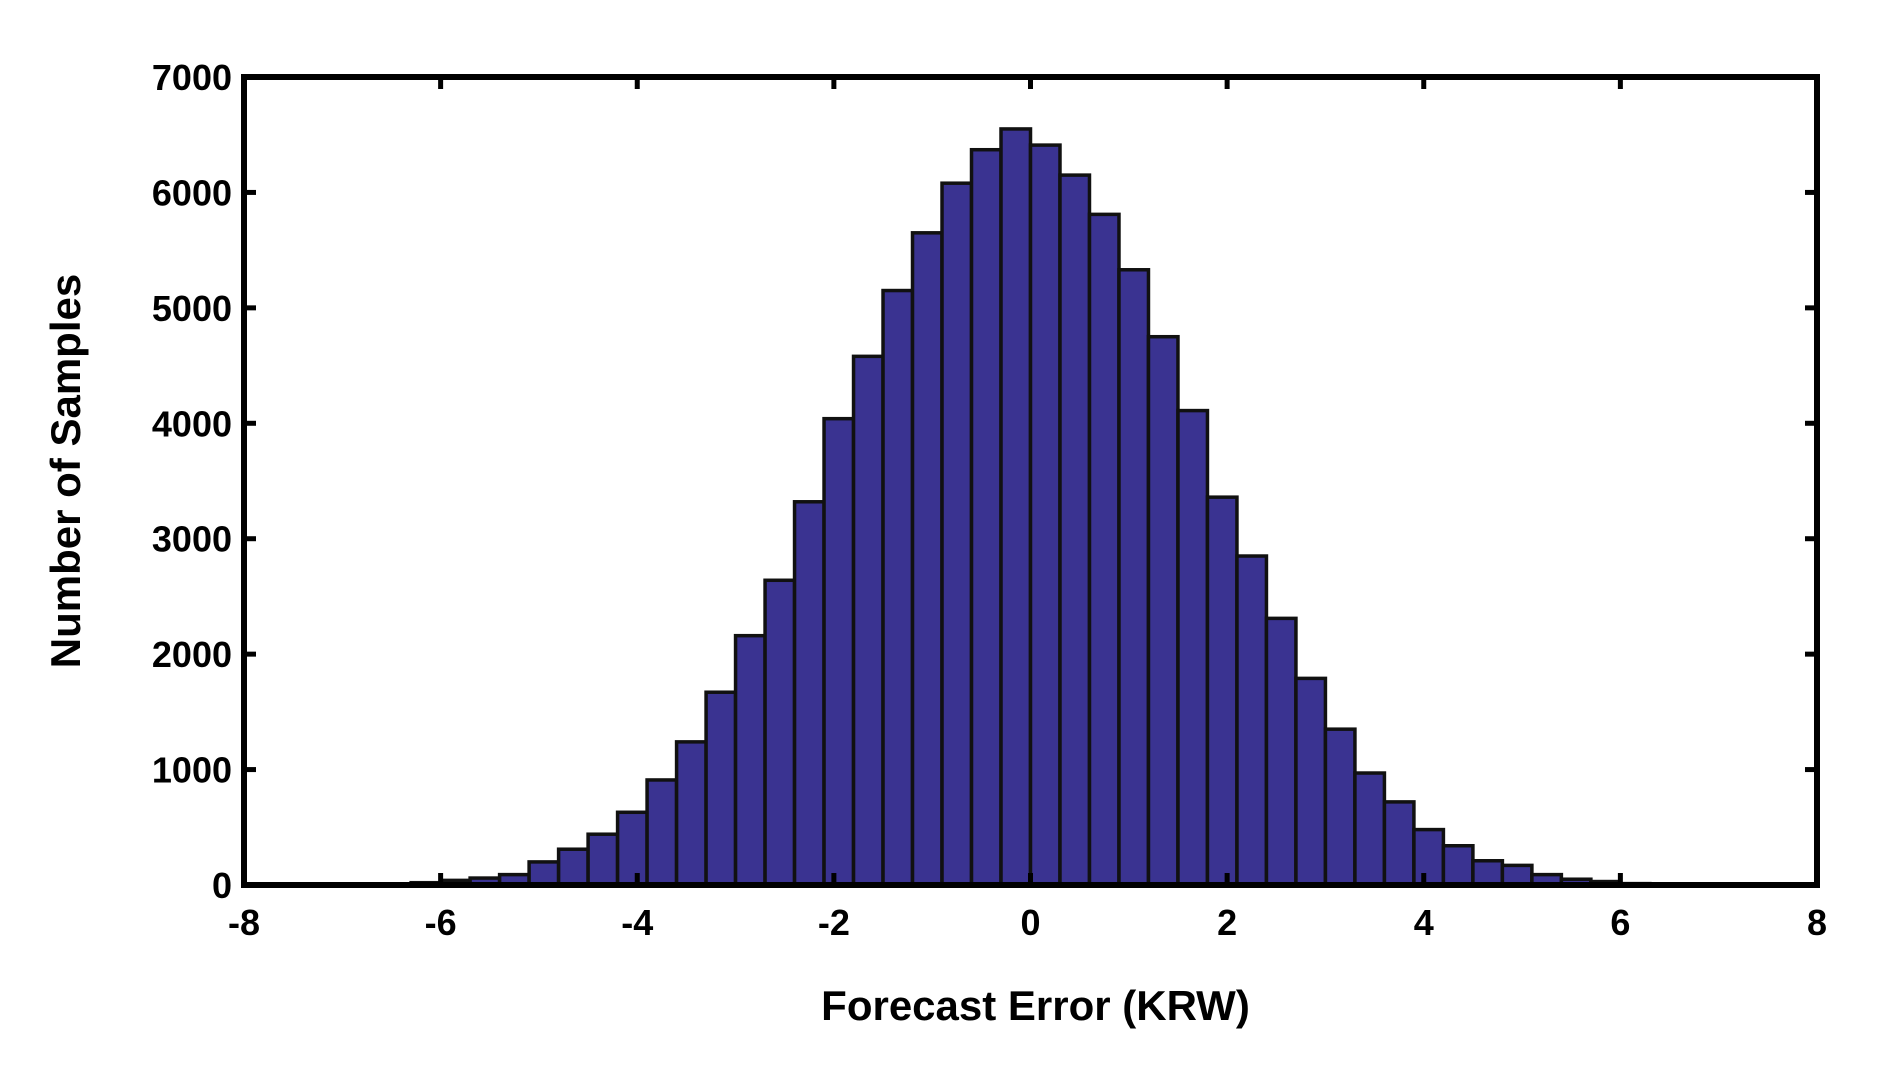 The image size is (1890, 1068). What do you see at coordinates (192, 654) in the screenshot?
I see `y-tick-label: 2000` at bounding box center [192, 654].